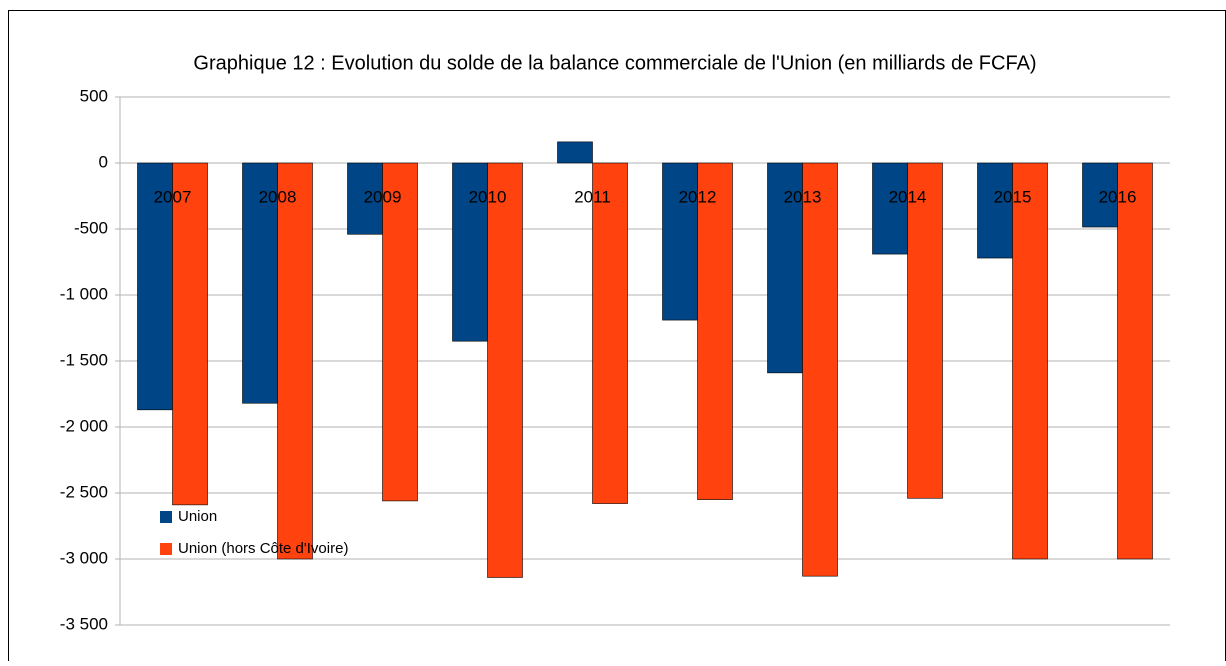 The image size is (1226, 666). Describe the element at coordinates (94, 95) in the screenshot. I see `y-tick-label: 500` at that location.